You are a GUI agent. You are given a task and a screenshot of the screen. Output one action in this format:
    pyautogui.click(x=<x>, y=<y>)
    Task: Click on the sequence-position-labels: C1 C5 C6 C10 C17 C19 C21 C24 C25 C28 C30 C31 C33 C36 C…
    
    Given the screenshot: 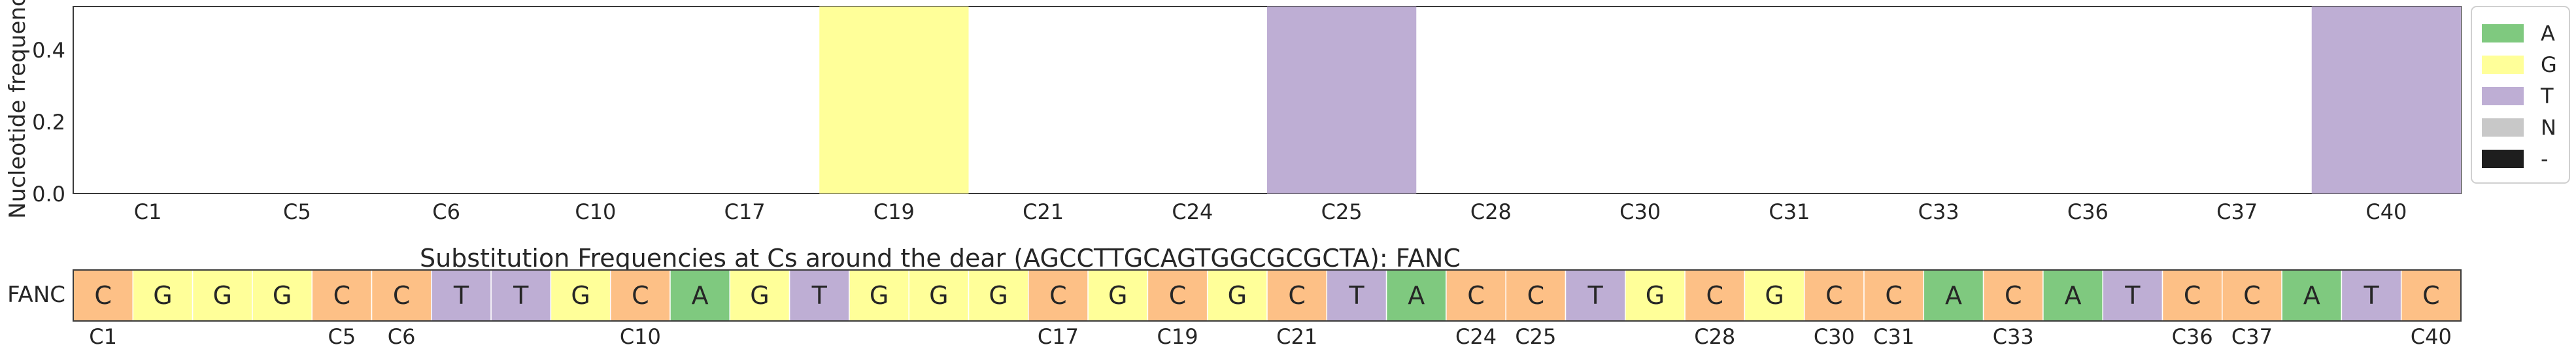 What is the action you would take?
    pyautogui.click(x=1270, y=336)
    